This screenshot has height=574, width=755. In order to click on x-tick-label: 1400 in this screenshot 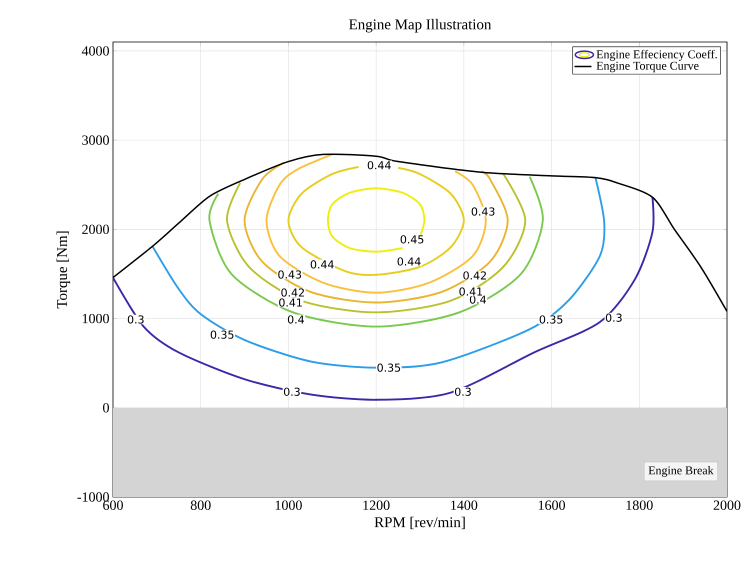, I will do `click(464, 505)`.